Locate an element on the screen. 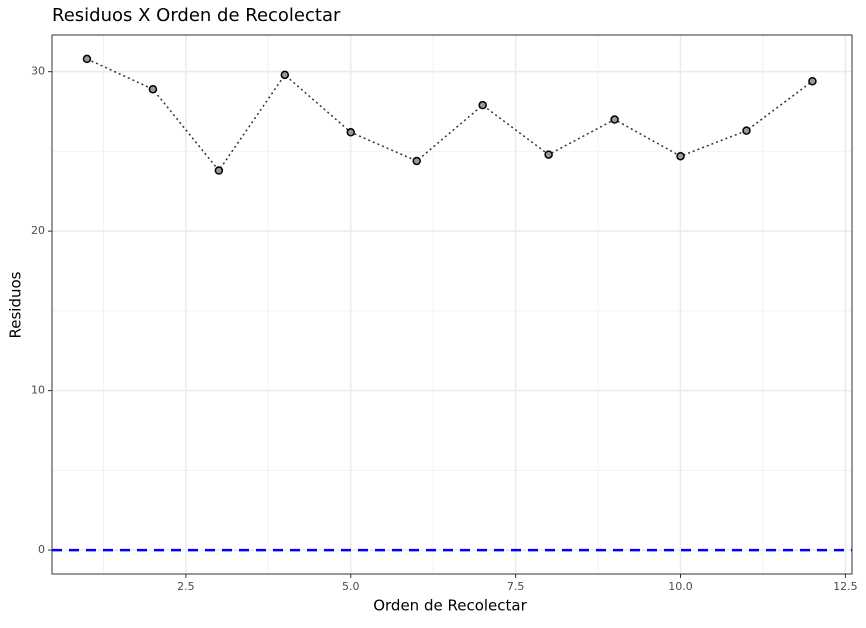 This screenshot has width=866, height=628. x-tick-label: 7.5 is located at coordinates (516, 586).